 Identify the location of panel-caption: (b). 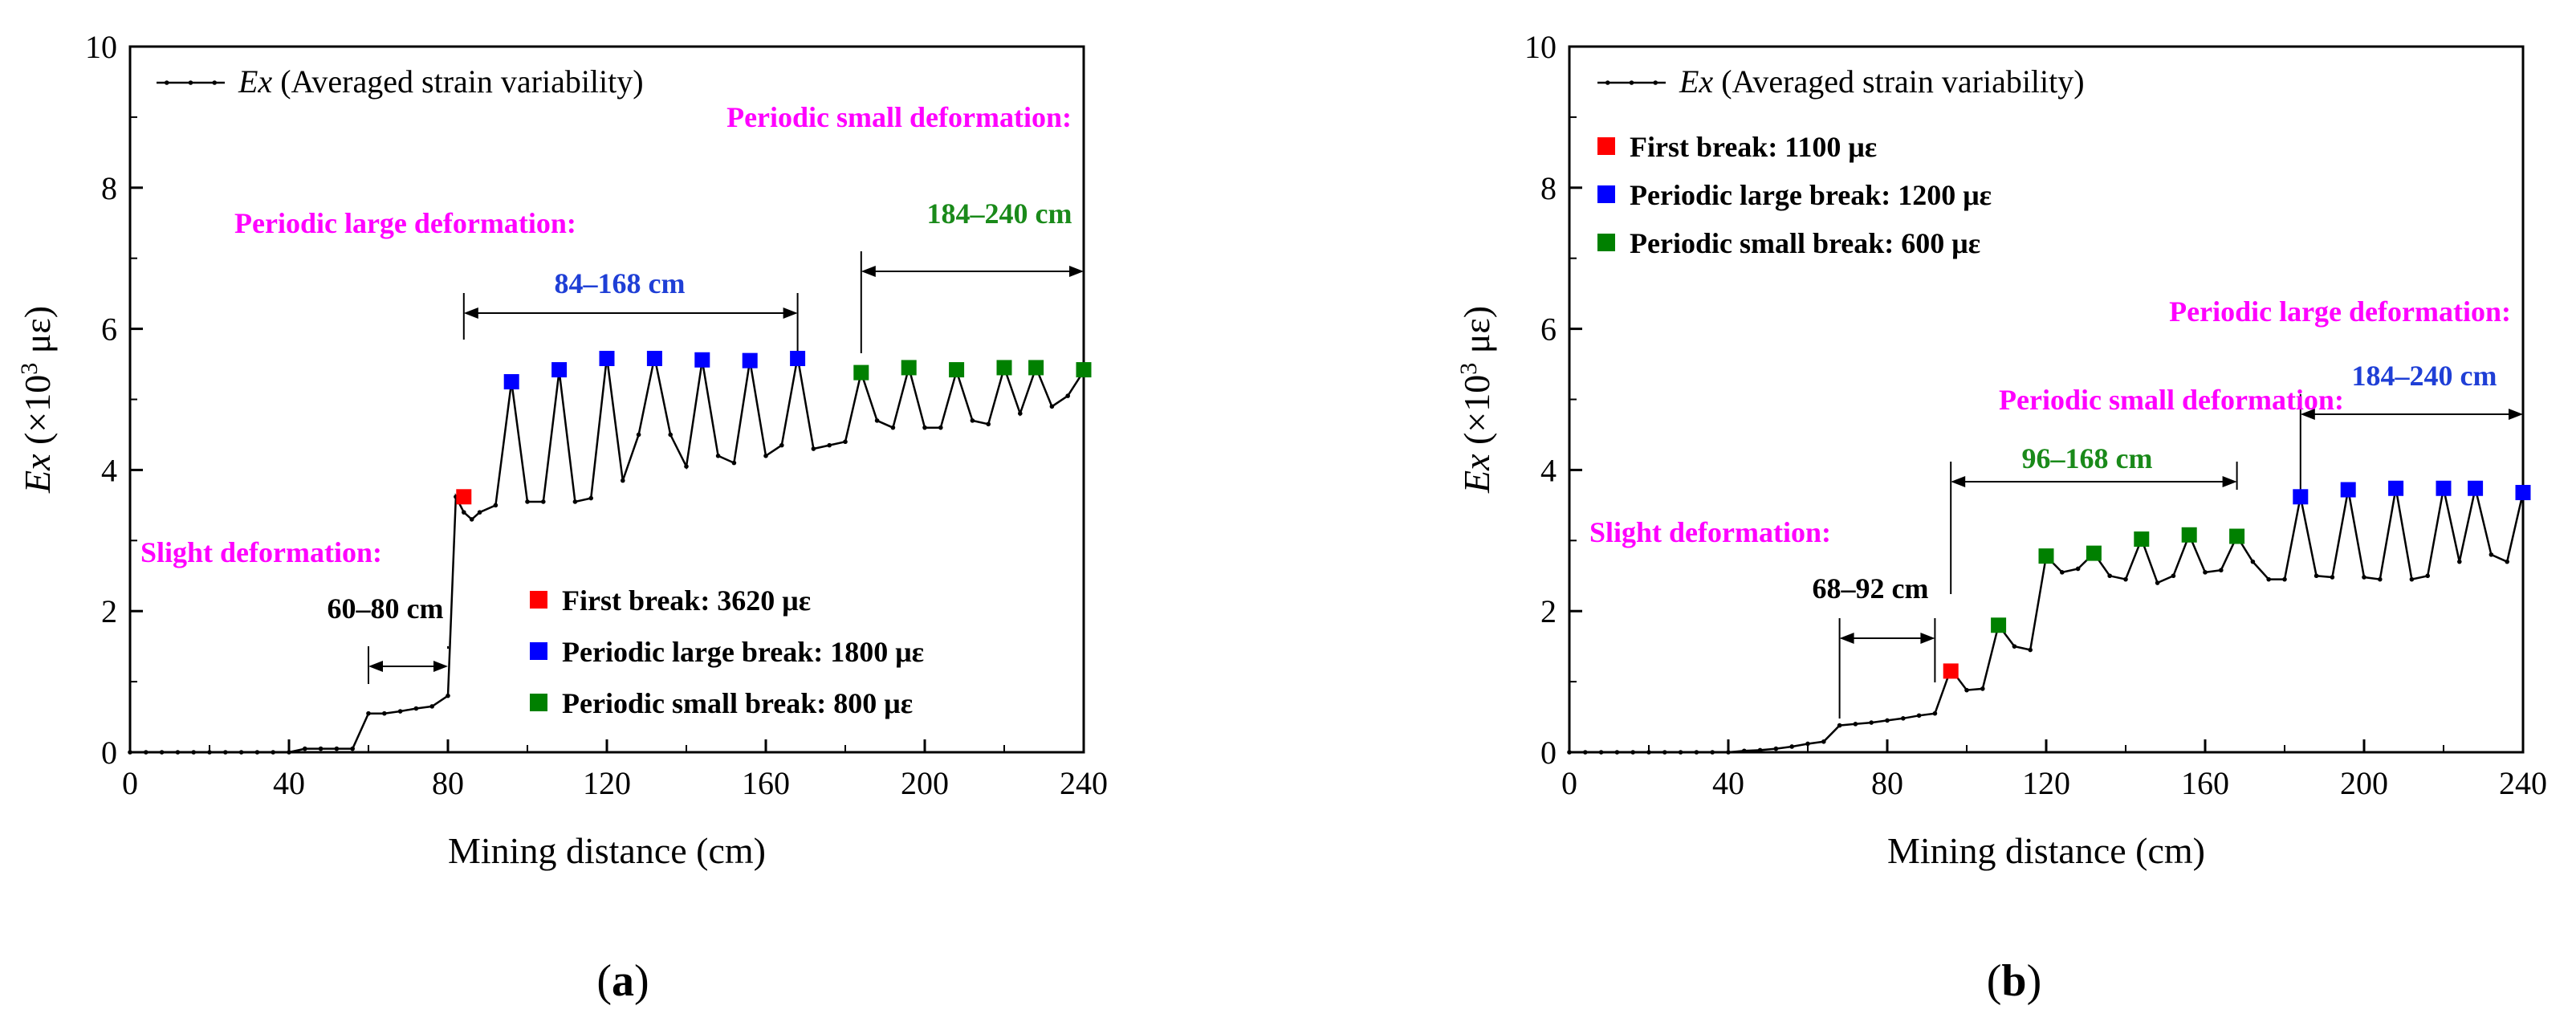
(2014, 981).